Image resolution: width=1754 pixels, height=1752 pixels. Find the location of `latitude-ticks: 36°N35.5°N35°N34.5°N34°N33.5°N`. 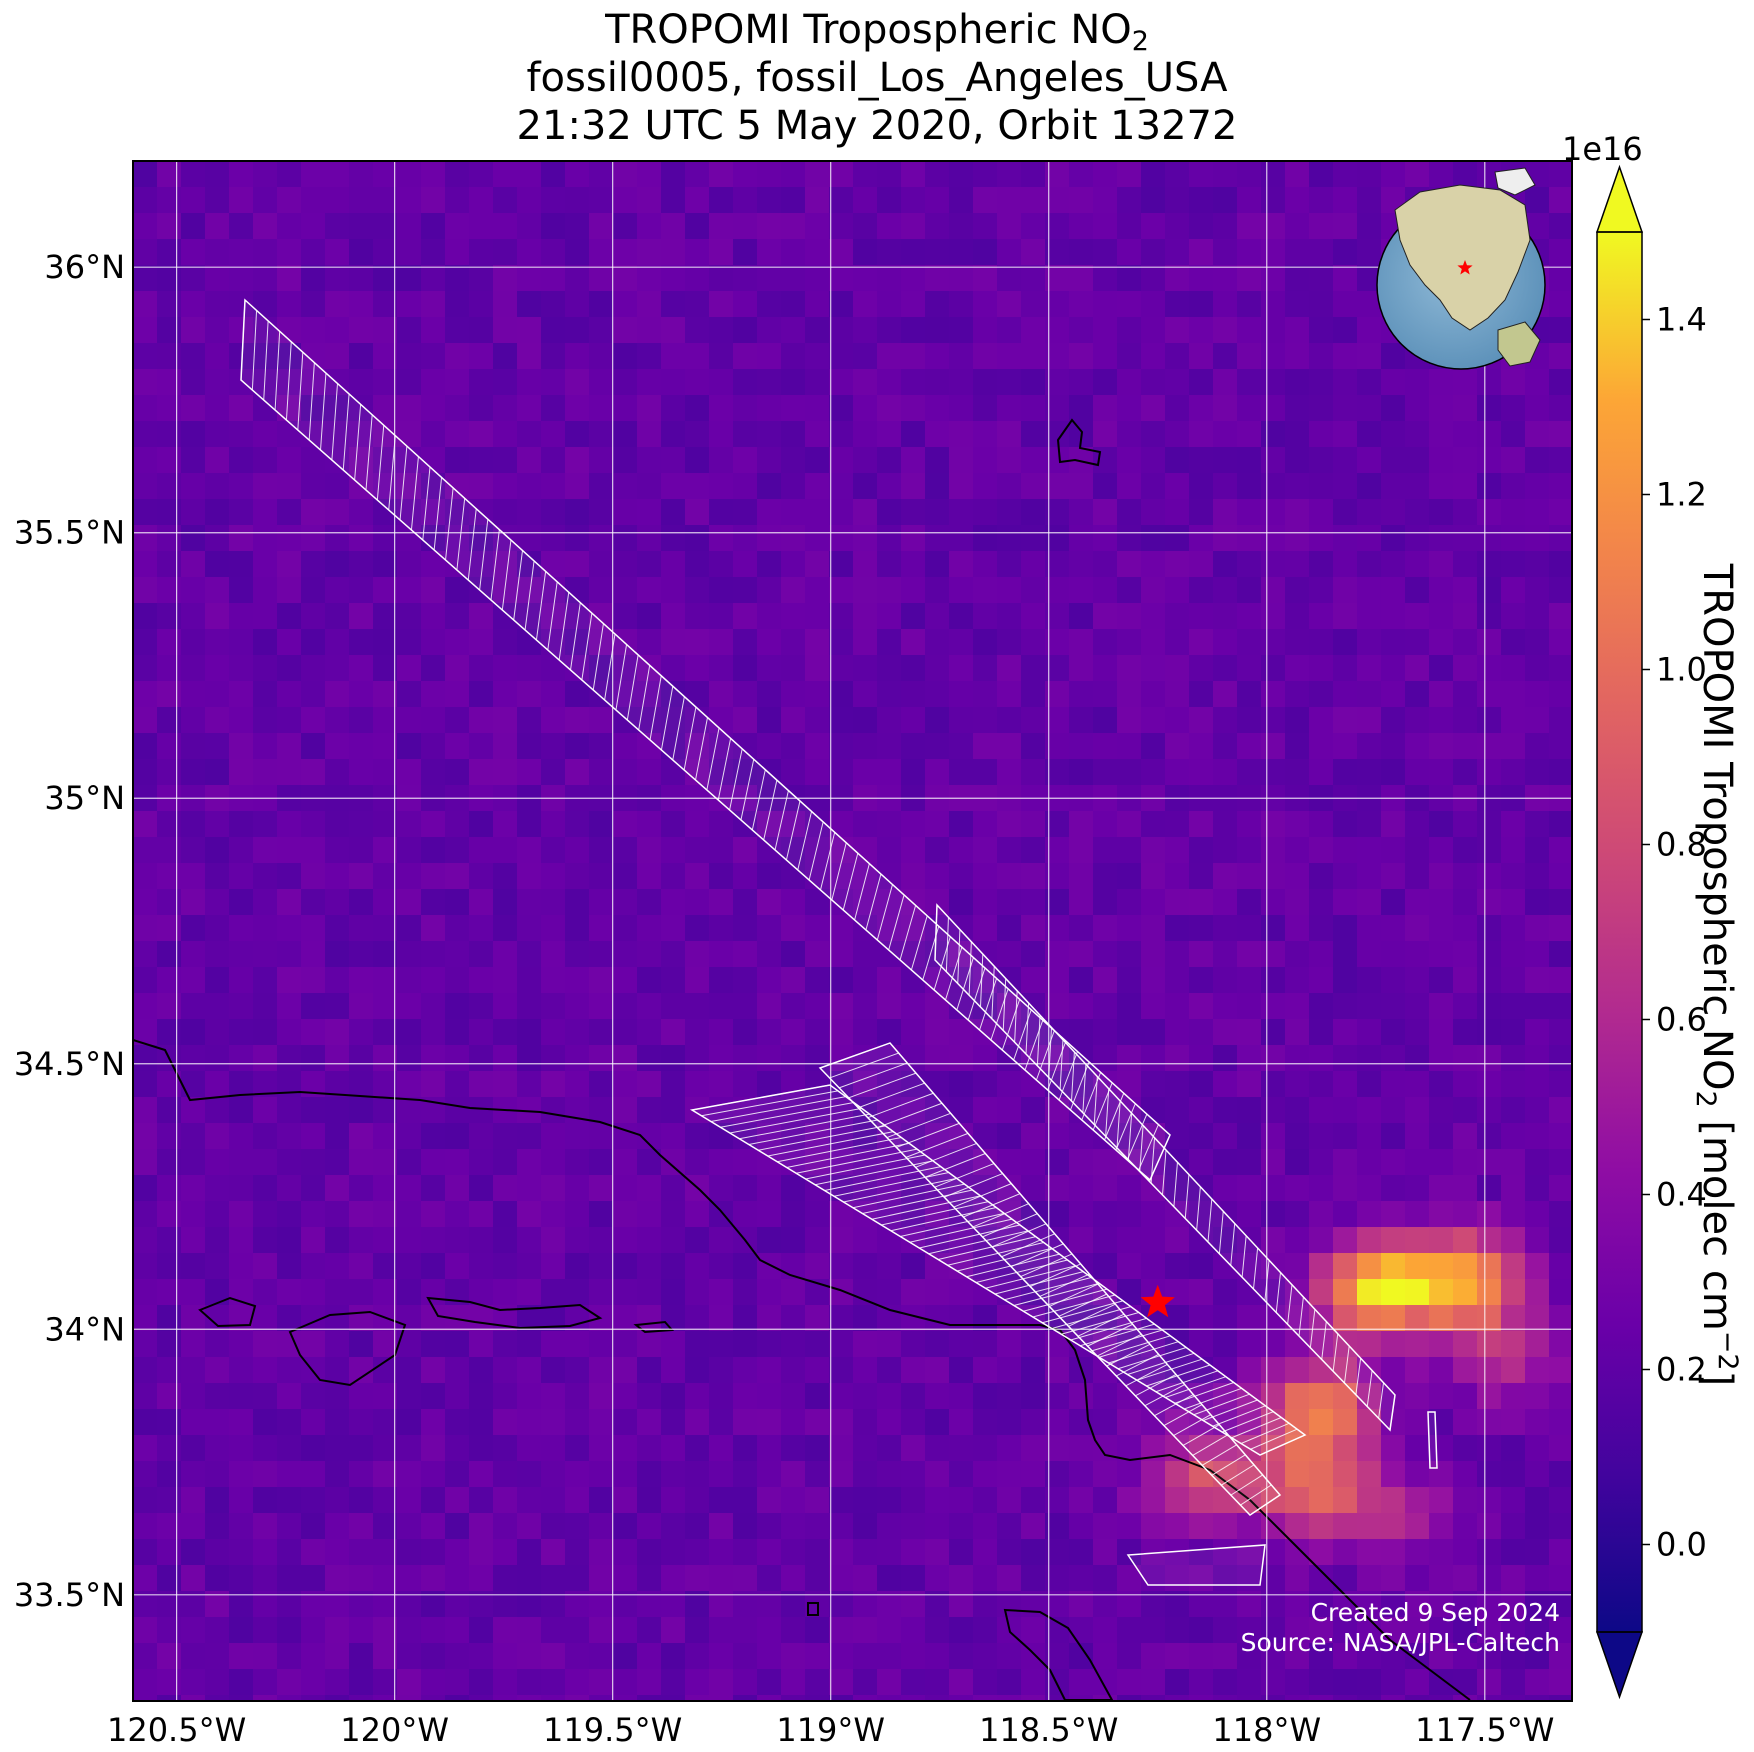

latitude-ticks: 36°N35.5°N35°N34.5°N34°N33.5°N is located at coordinates (69, 931).